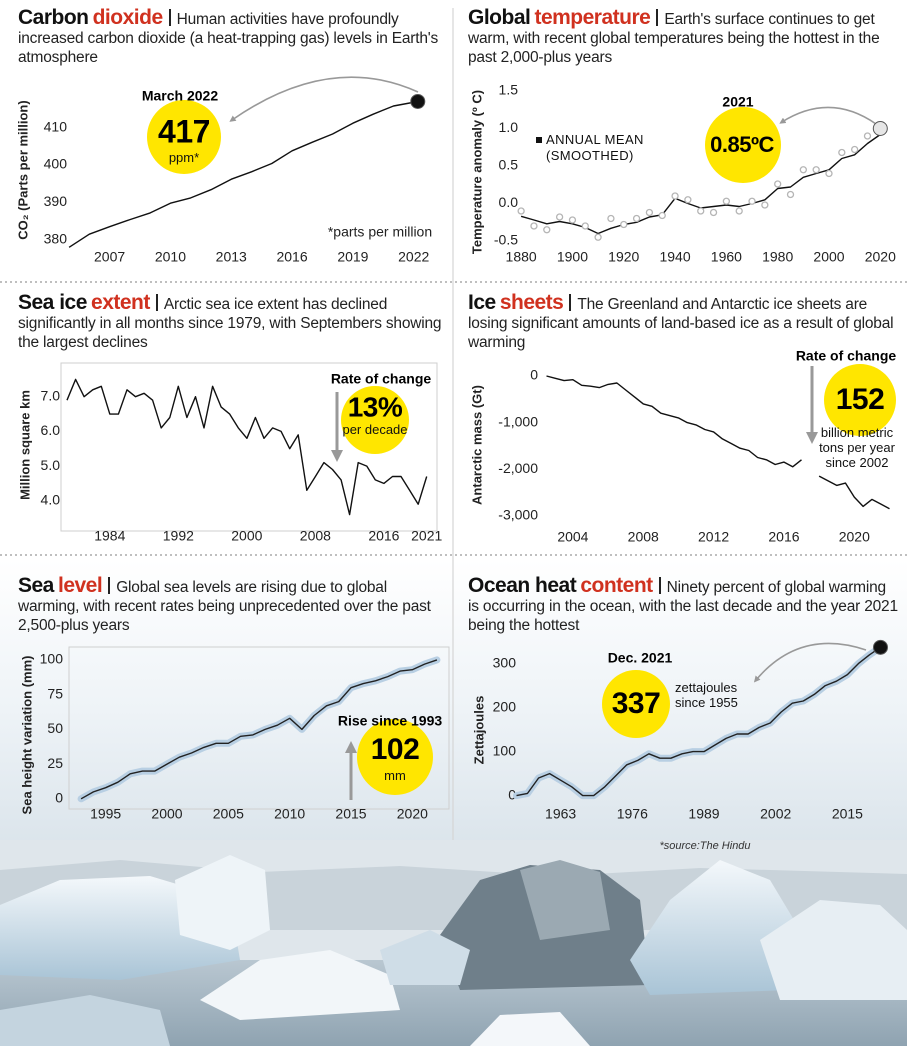  I want to click on panel-title-accent: extent, so click(120, 302).